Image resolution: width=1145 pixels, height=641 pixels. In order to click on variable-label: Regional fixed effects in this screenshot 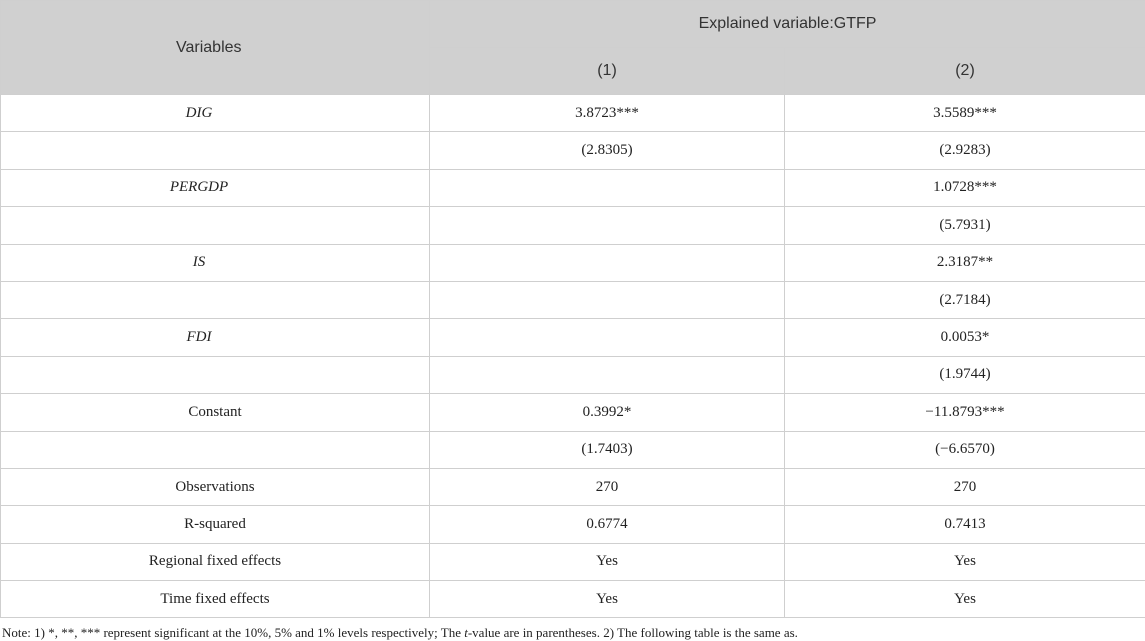, I will do `click(215, 561)`.